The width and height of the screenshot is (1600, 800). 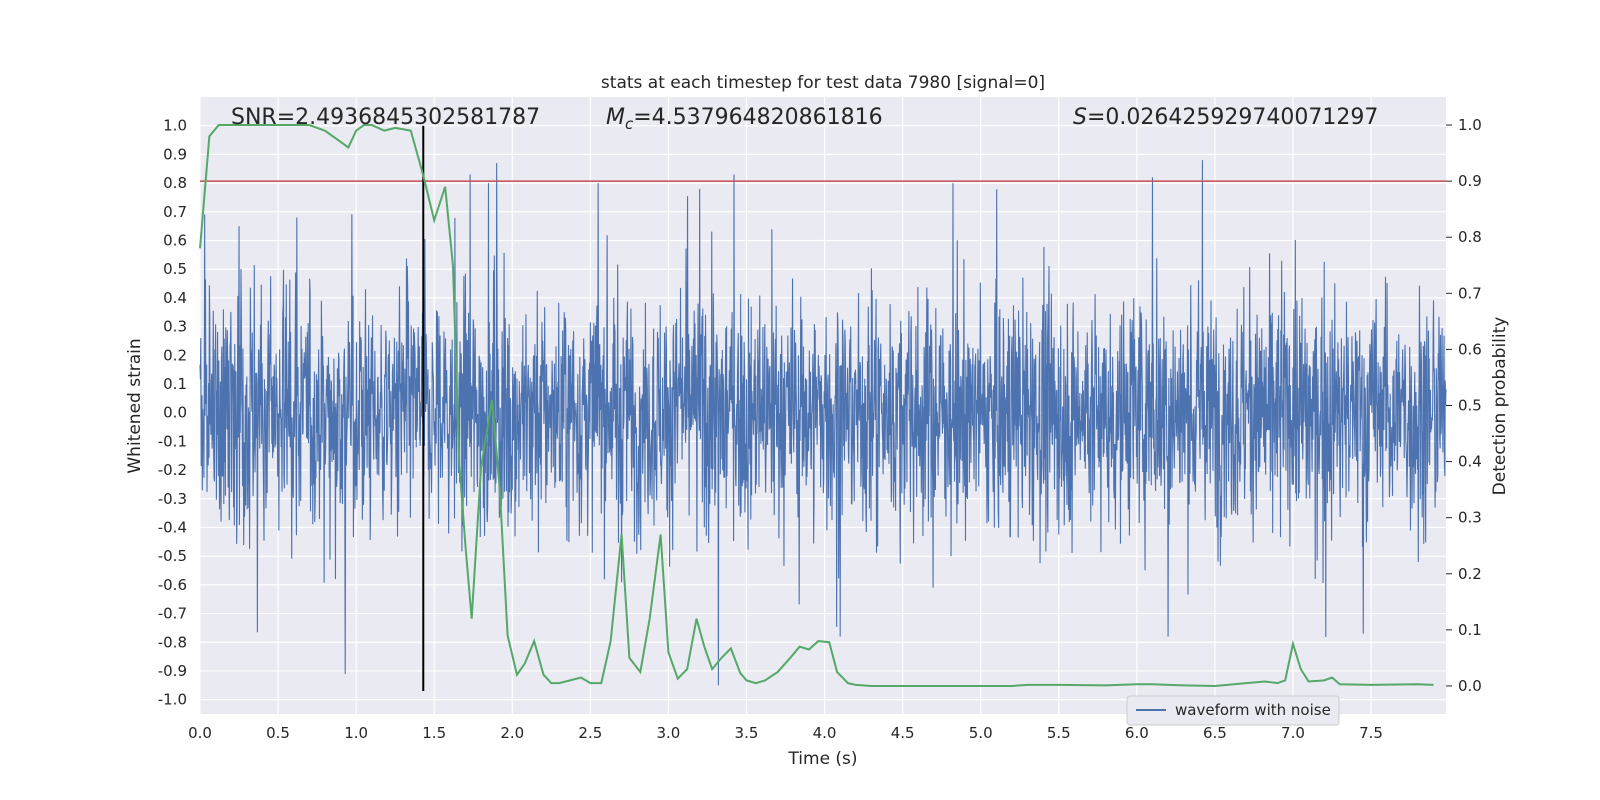 What do you see at coordinates (1059, 733) in the screenshot?
I see `x-tick-label: 5.5` at bounding box center [1059, 733].